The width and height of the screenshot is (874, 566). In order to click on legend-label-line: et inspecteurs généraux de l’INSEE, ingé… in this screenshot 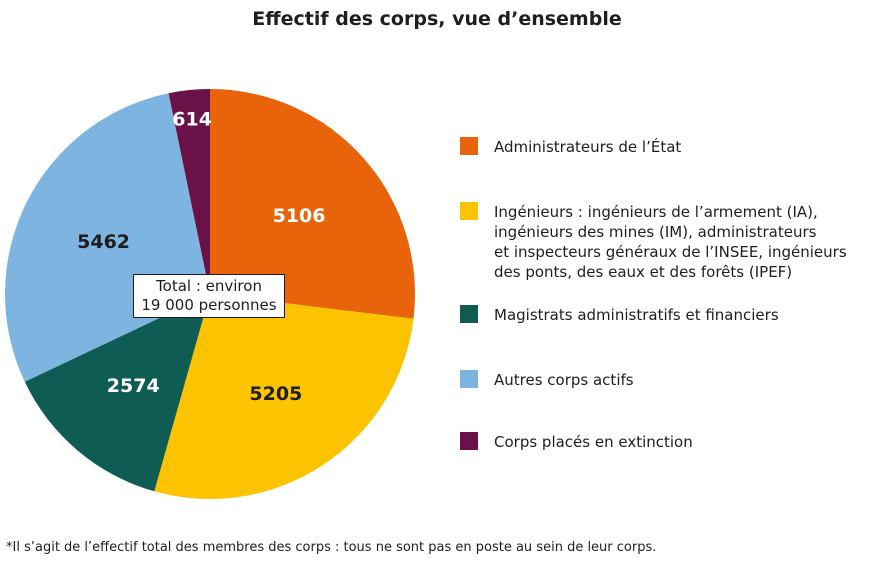, I will do `click(670, 252)`.